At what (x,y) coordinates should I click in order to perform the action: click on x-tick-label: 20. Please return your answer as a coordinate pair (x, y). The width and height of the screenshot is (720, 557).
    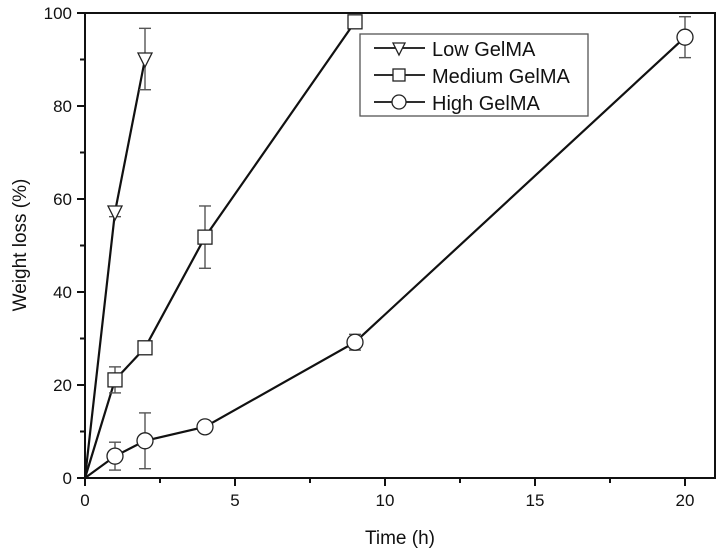
    Looking at the image, I should click on (685, 500).